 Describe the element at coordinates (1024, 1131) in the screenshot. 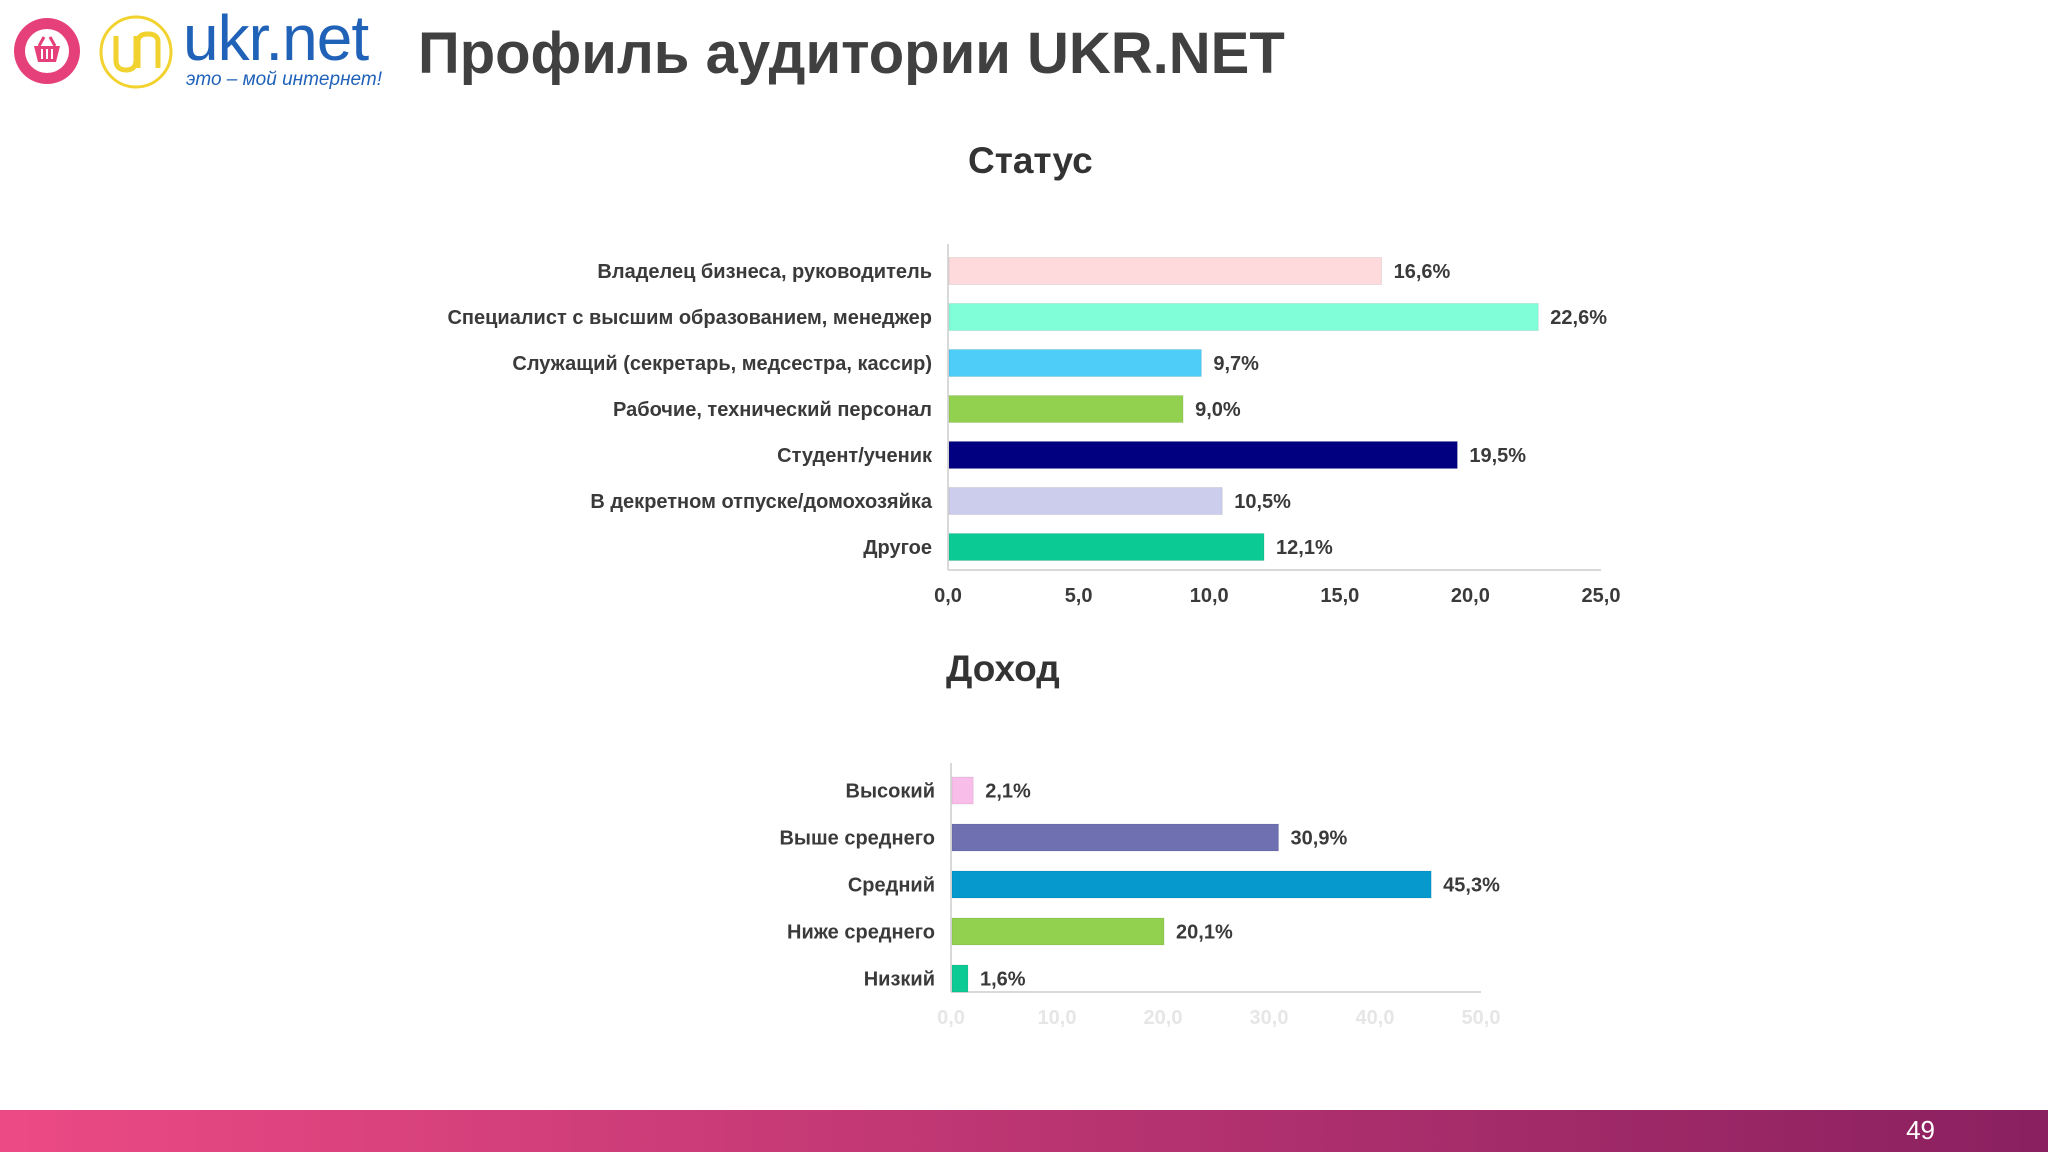

I see `footer-bar` at that location.